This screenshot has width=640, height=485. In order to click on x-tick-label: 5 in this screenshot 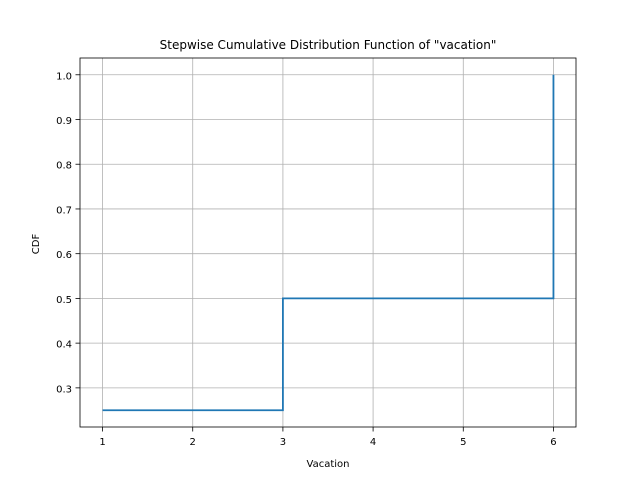, I will do `click(463, 442)`.